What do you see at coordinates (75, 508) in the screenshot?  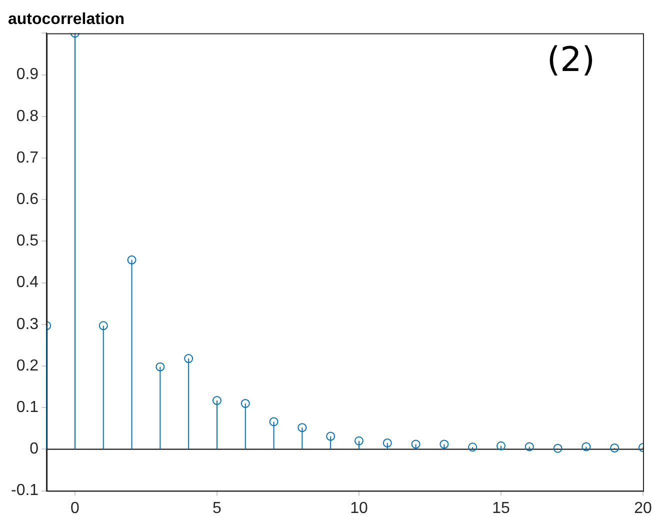 I see `x-tick-label: 0` at bounding box center [75, 508].